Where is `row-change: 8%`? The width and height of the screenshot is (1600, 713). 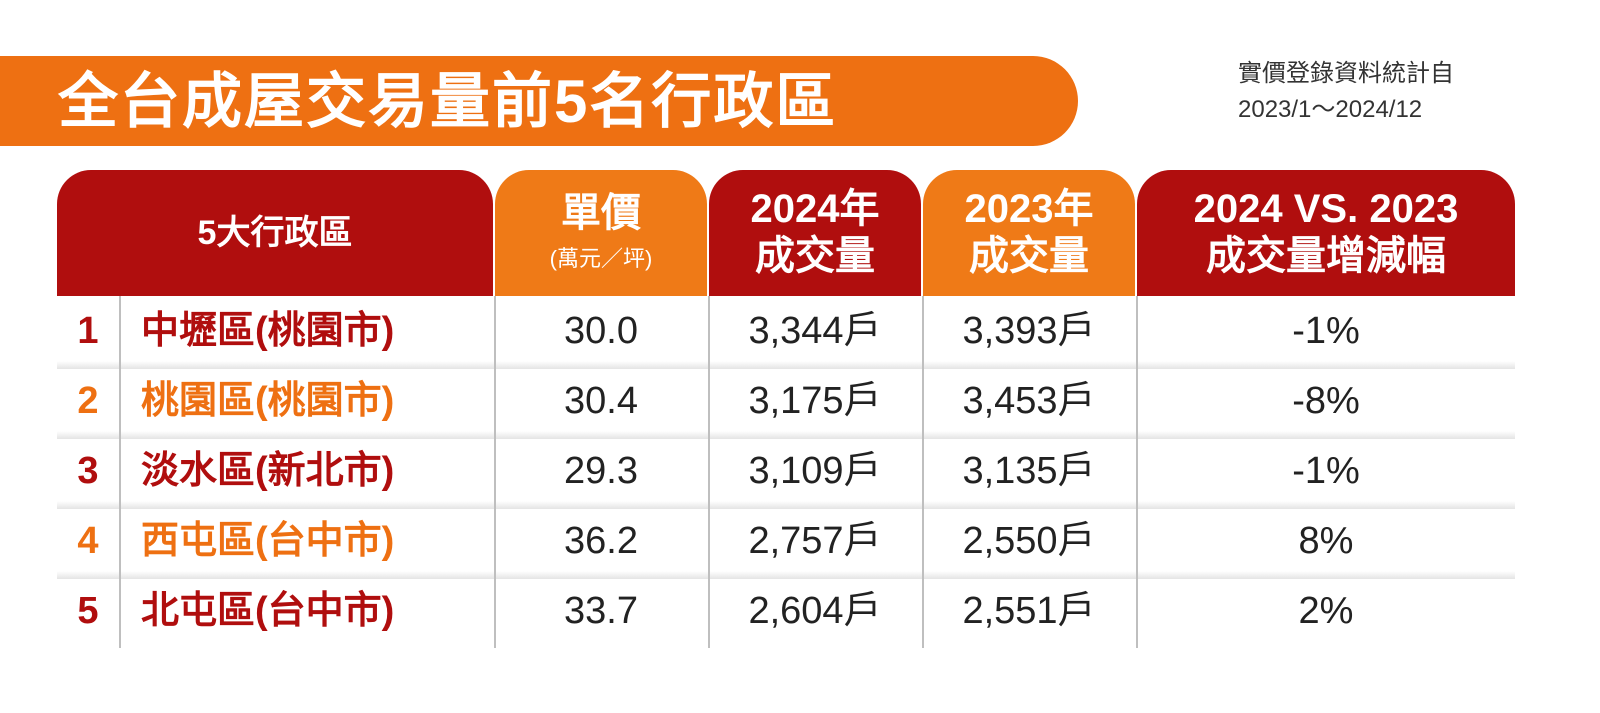
row-change: 8% is located at coordinates (1326, 541).